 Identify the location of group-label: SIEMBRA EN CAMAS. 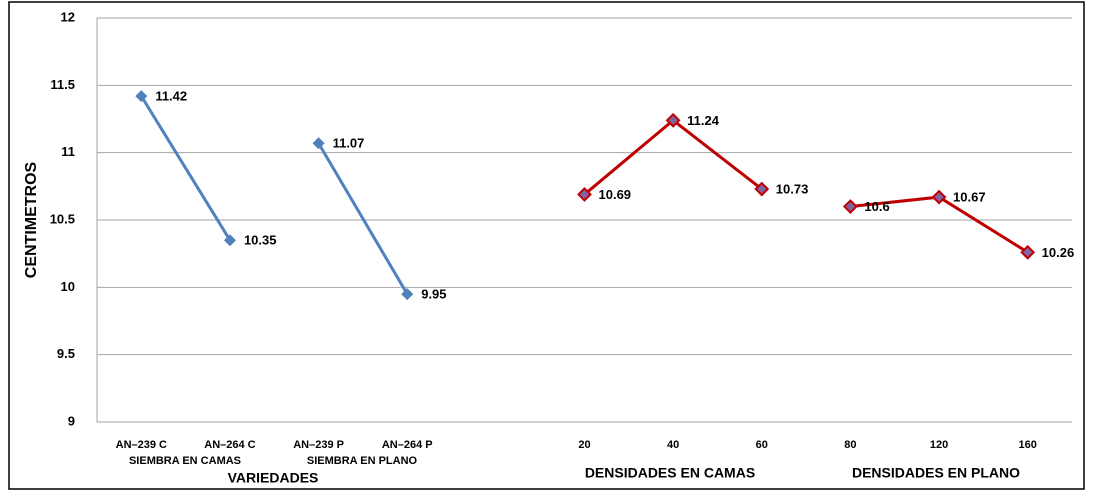
(185, 461).